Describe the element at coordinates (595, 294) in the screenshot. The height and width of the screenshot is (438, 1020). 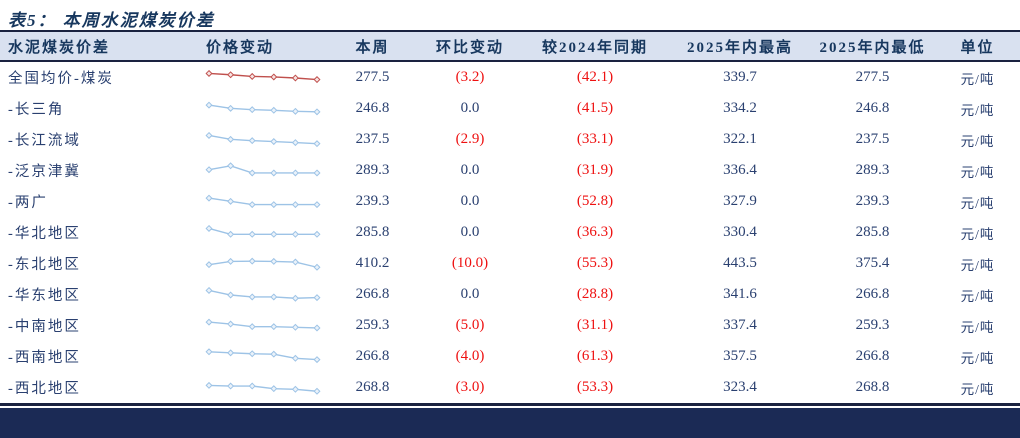
I see `vs-2024-value: (28.8)` at that location.